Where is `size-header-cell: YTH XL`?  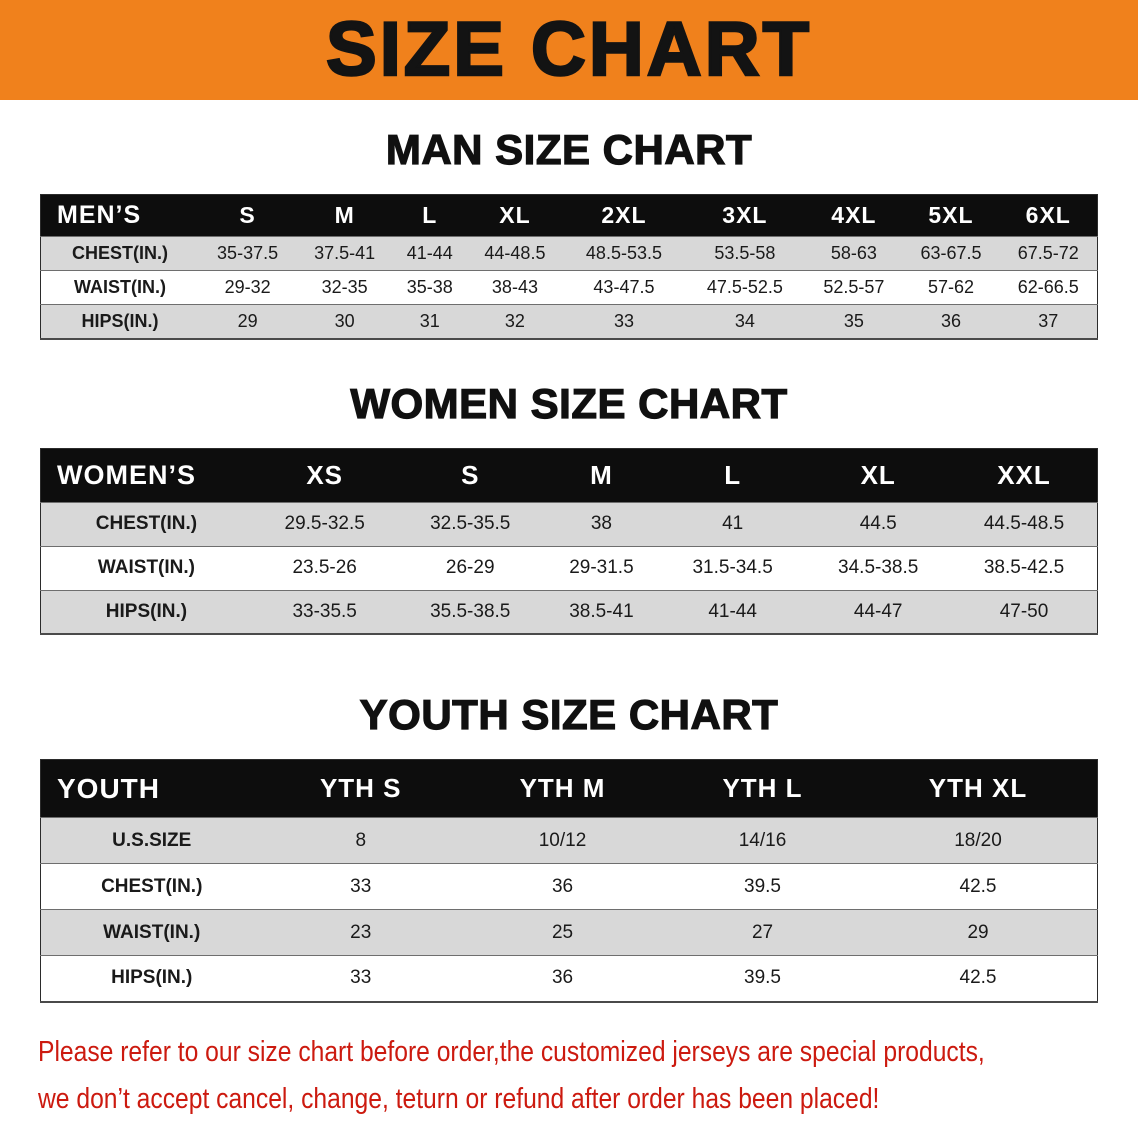
size-header-cell: YTH XL is located at coordinates (978, 788).